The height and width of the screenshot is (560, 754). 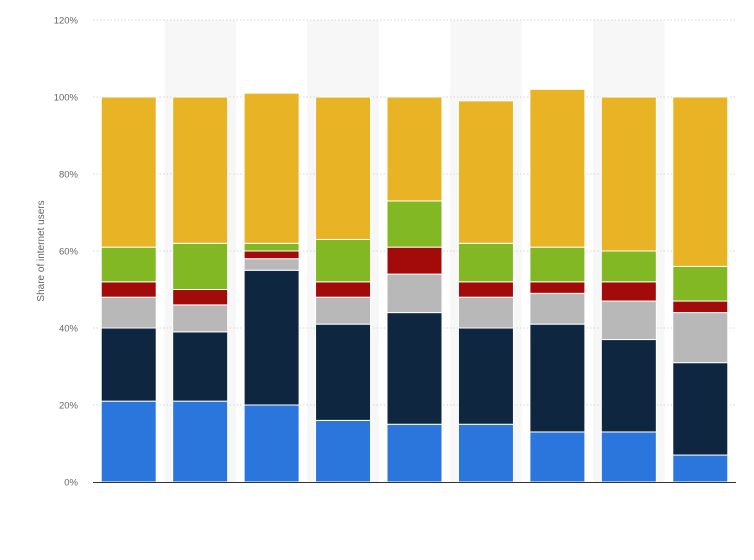 I want to click on y-tick-label: 40%, so click(x=69, y=329).